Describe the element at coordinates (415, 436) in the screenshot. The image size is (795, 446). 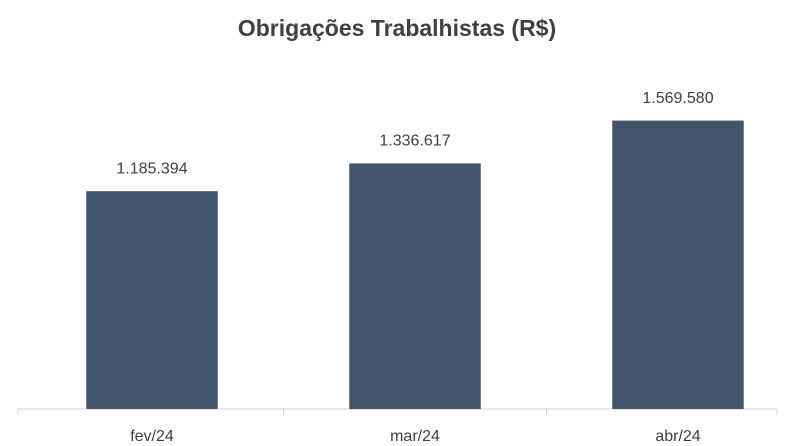
I see `x-tick-label: mar/24` at that location.